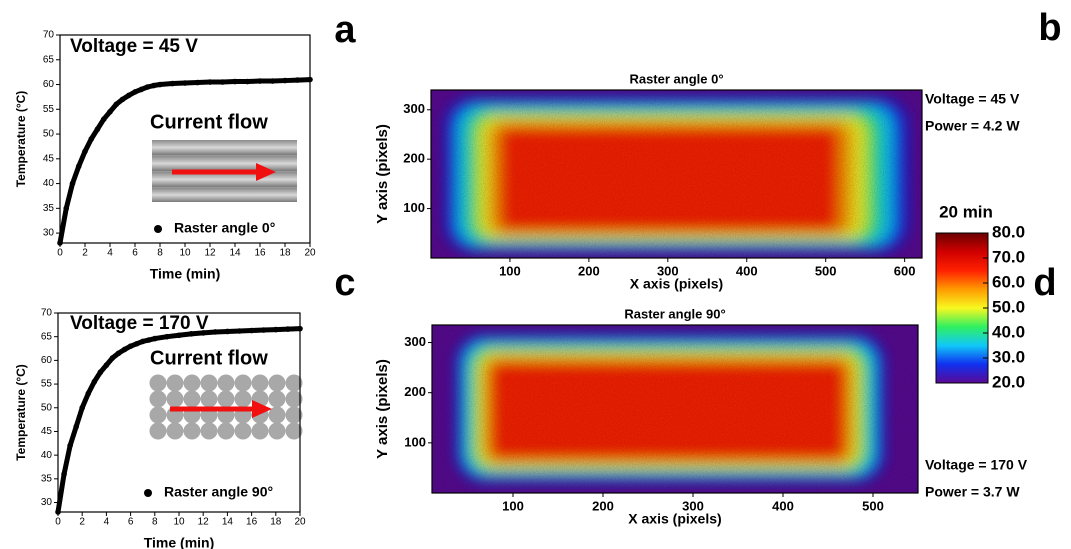 Image resolution: width=1071 pixels, height=549 pixels. Describe the element at coordinates (873, 505) in the screenshot. I see `x-tick-label: 500` at that location.